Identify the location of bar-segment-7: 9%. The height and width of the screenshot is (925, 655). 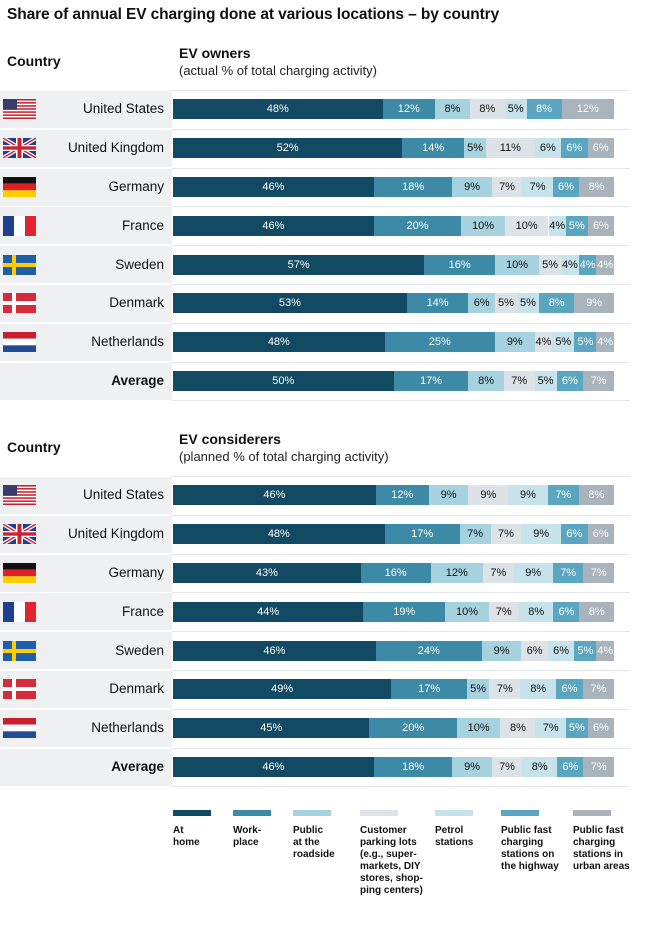
(594, 303).